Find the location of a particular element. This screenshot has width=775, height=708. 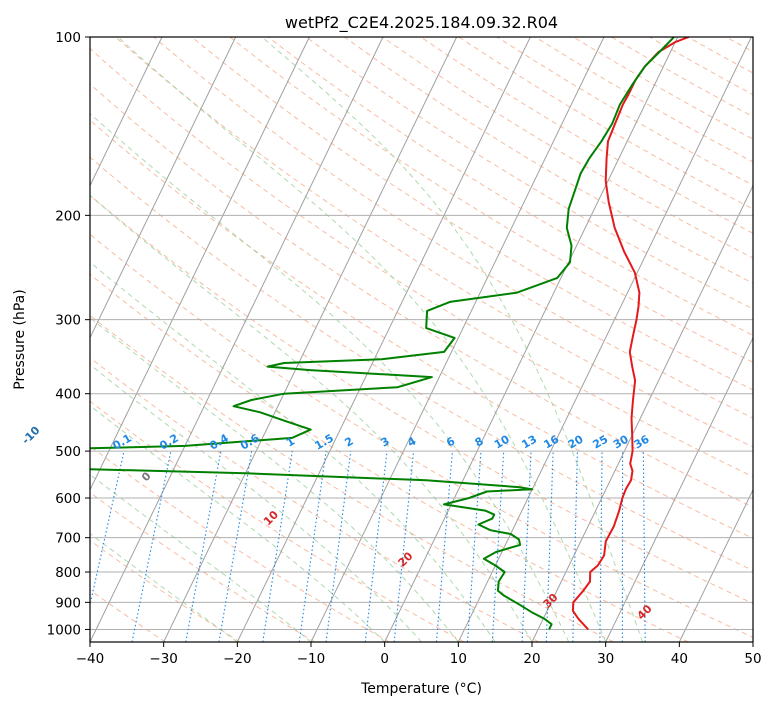

mixing-ratio-label: 30 is located at coordinates (621, 441).